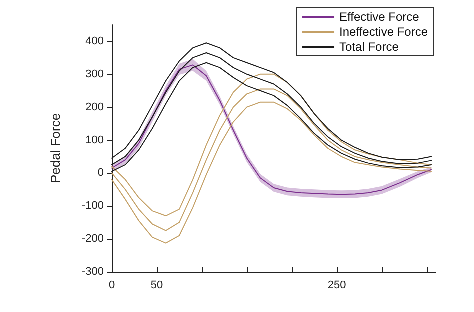  I want to click on y-axis-title: Pedal Force, so click(55, 148).